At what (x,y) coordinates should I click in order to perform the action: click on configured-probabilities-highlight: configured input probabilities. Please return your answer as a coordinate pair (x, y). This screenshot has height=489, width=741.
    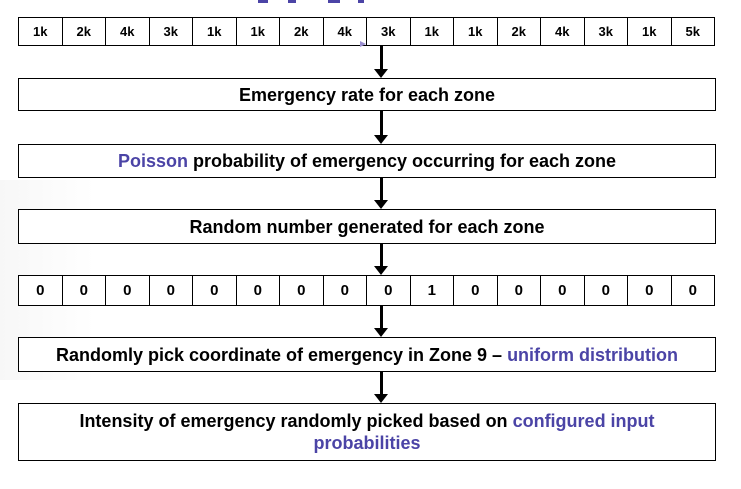
    Looking at the image, I should click on (484, 432).